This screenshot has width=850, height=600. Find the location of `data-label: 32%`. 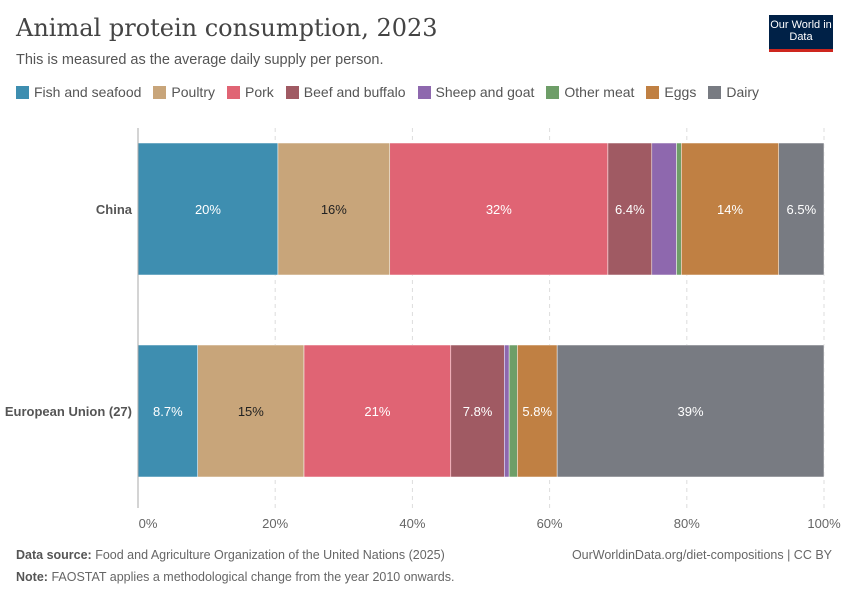

data-label: 32% is located at coordinates (499, 209).